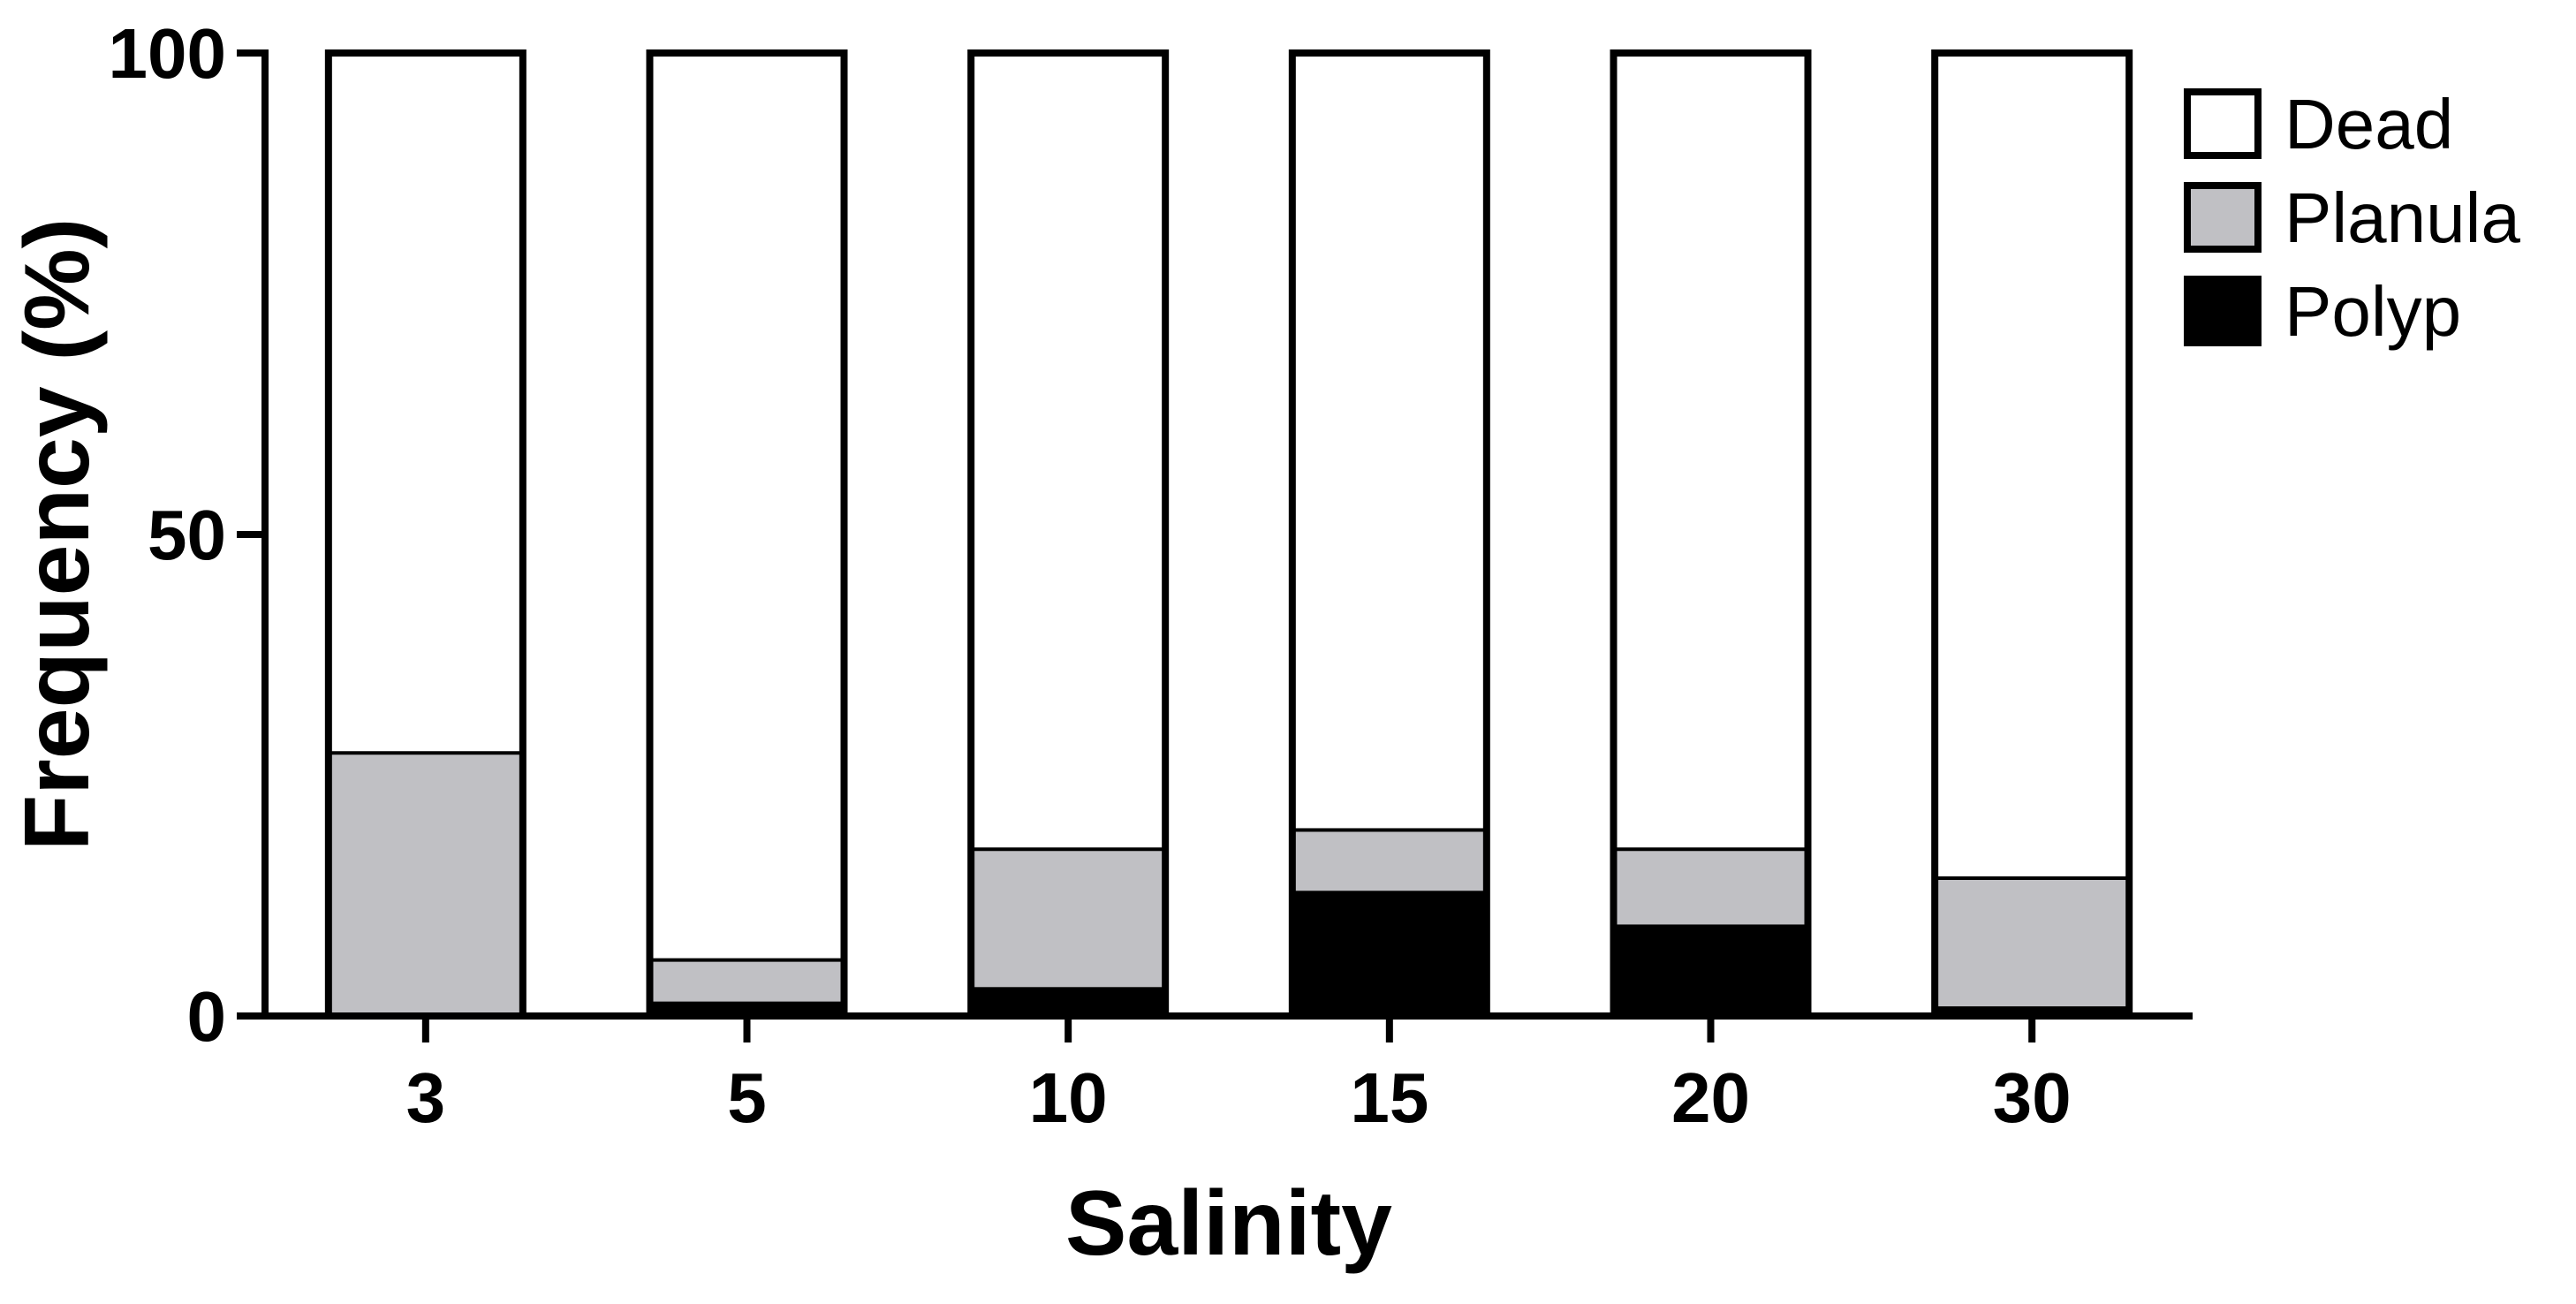 This screenshot has width=2576, height=1304. What do you see at coordinates (2368, 124) in the screenshot?
I see `legend-label-dead: Dead` at bounding box center [2368, 124].